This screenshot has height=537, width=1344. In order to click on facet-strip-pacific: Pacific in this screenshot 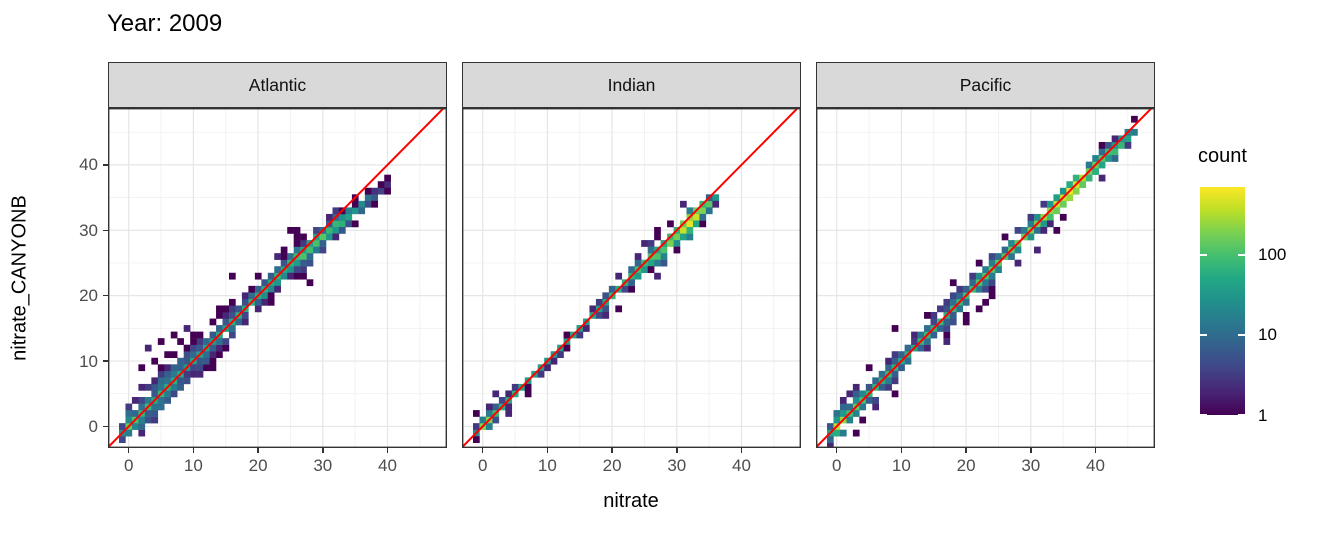, I will do `click(985, 85)`.